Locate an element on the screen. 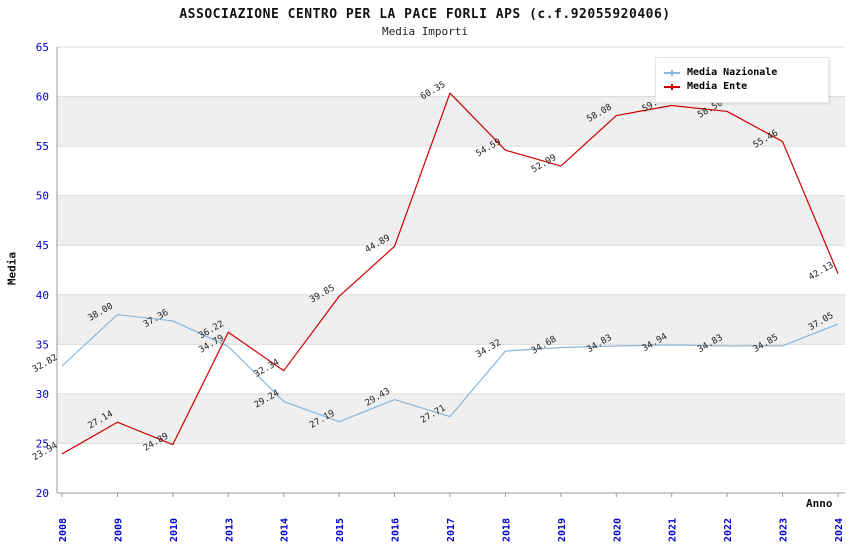  legend-label: Media Ente is located at coordinates (717, 86).